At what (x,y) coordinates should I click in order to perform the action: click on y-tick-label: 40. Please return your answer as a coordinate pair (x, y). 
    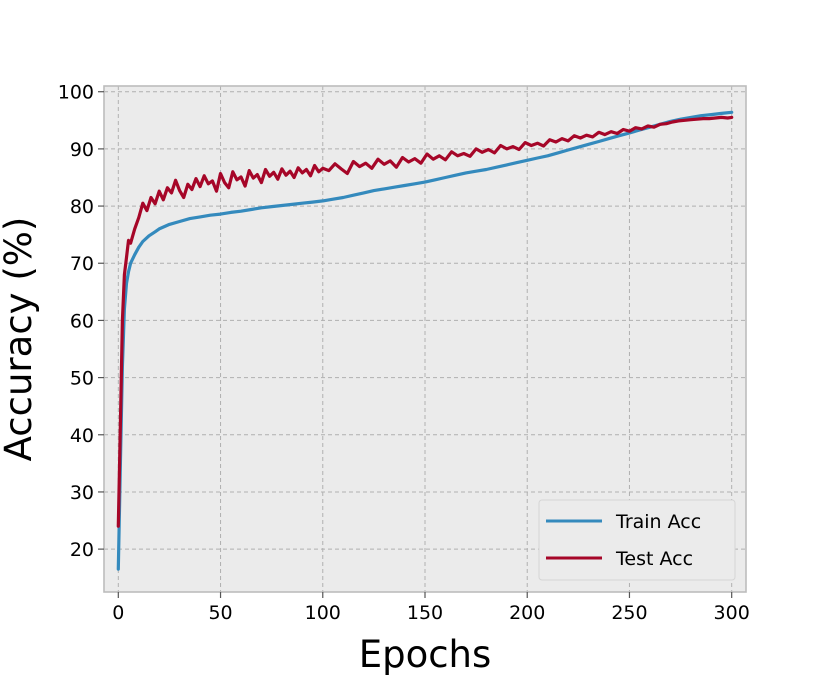
    Looking at the image, I should click on (82, 436).